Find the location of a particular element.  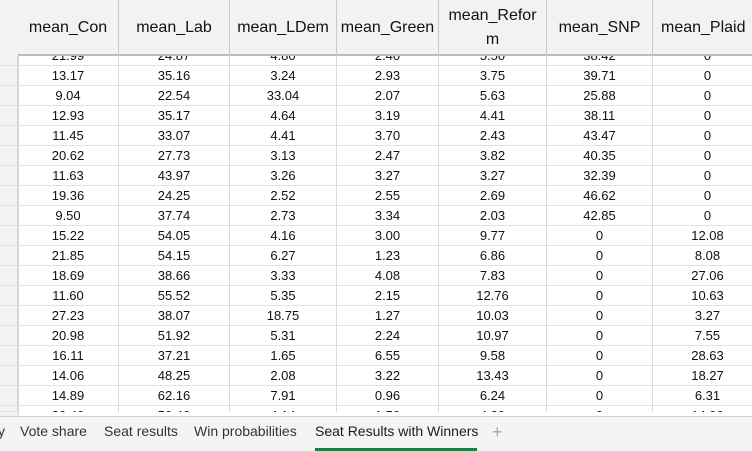

table-cell: 3.70 is located at coordinates (388, 136).